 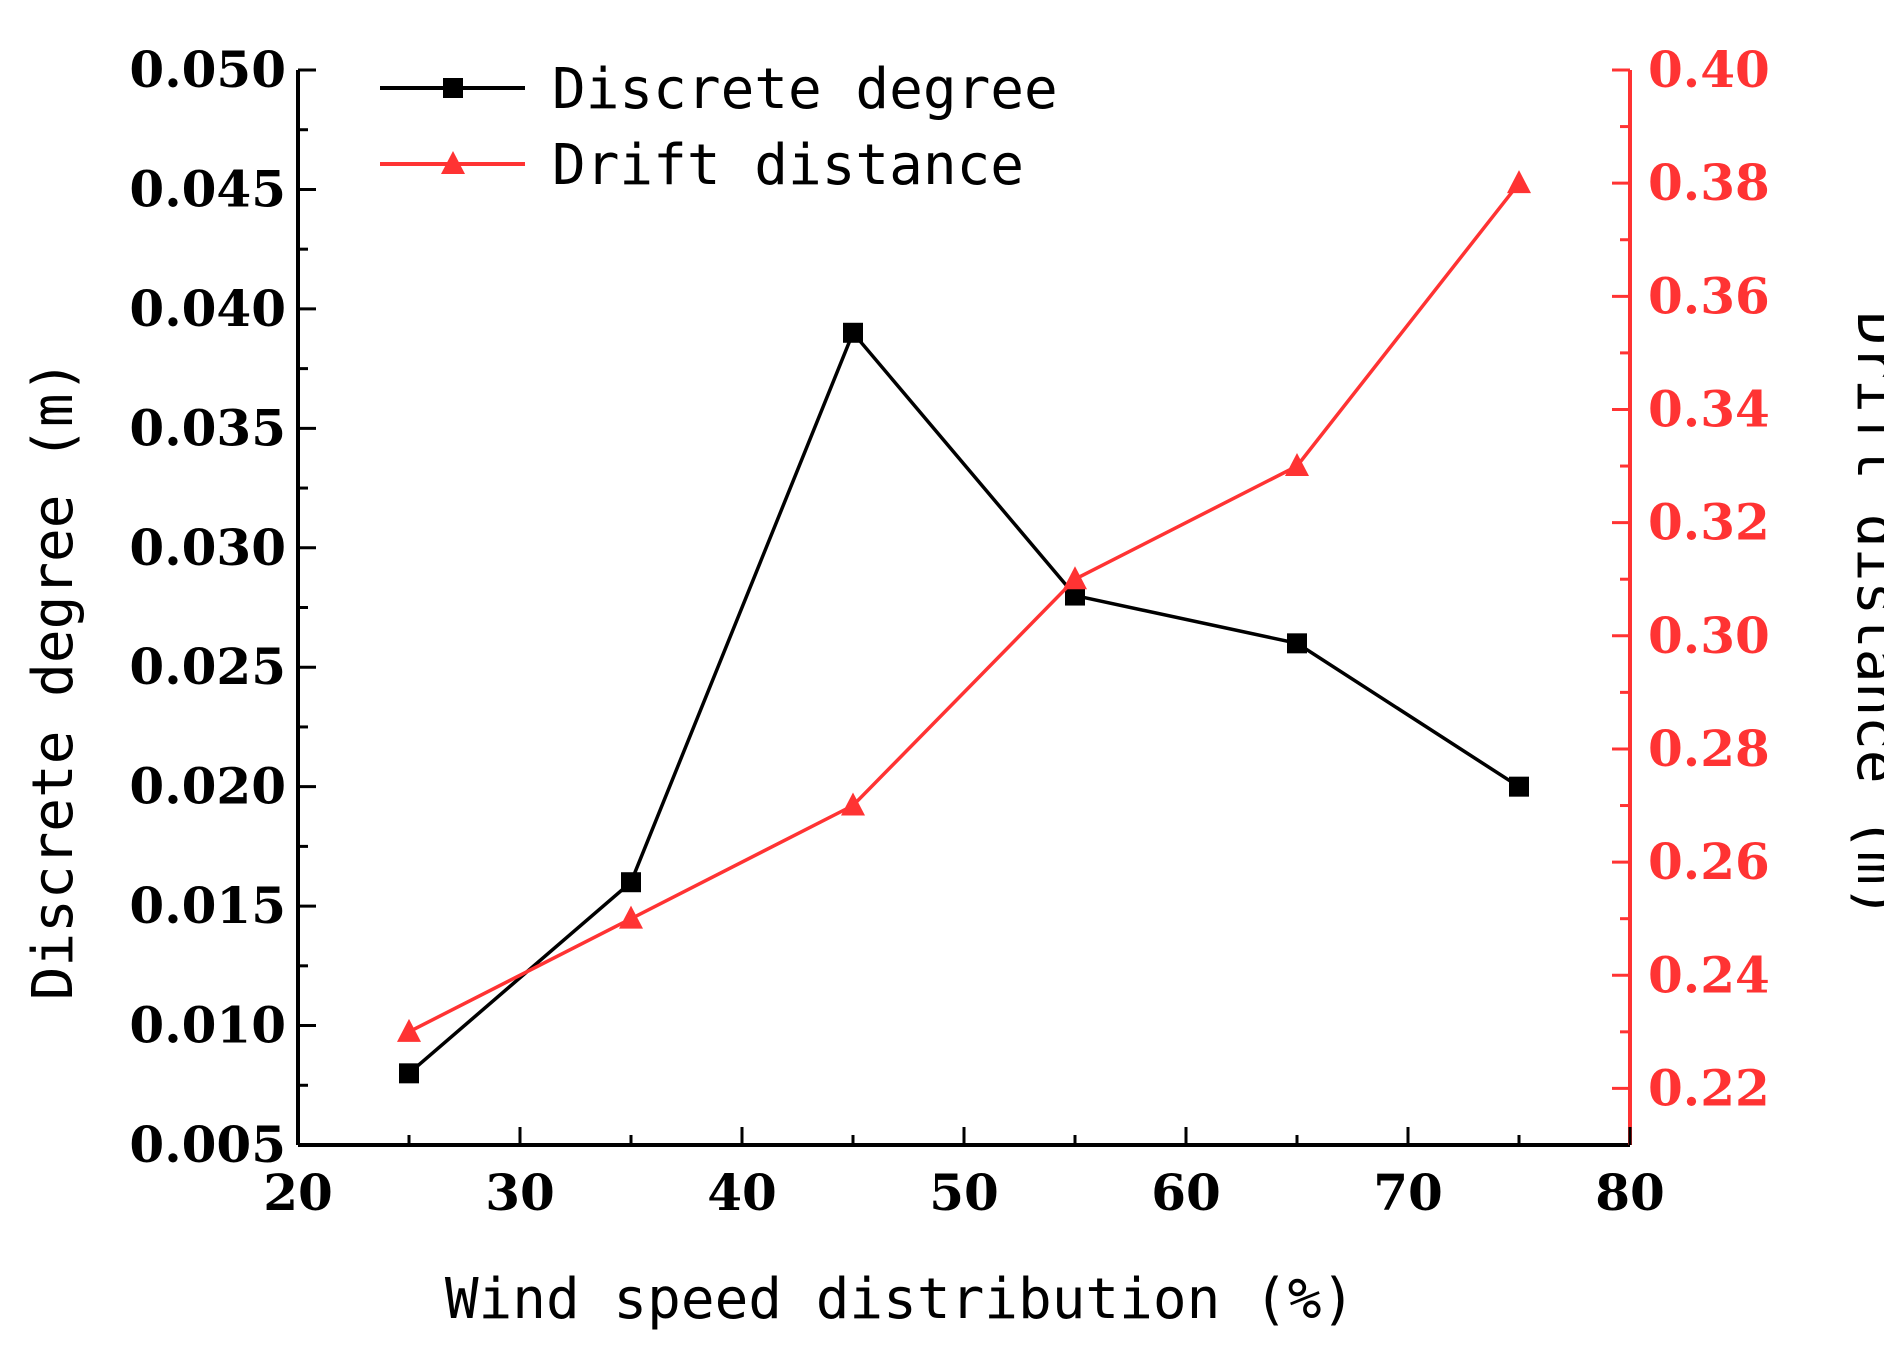 What do you see at coordinates (1709, 861) in the screenshot?
I see `right-y-tick-label: 0.26` at bounding box center [1709, 861].